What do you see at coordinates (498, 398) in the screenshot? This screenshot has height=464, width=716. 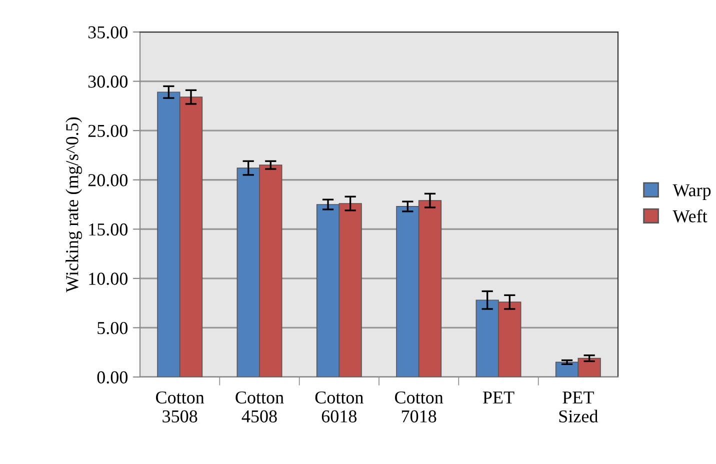 I see `x-tick-label: PET` at bounding box center [498, 398].